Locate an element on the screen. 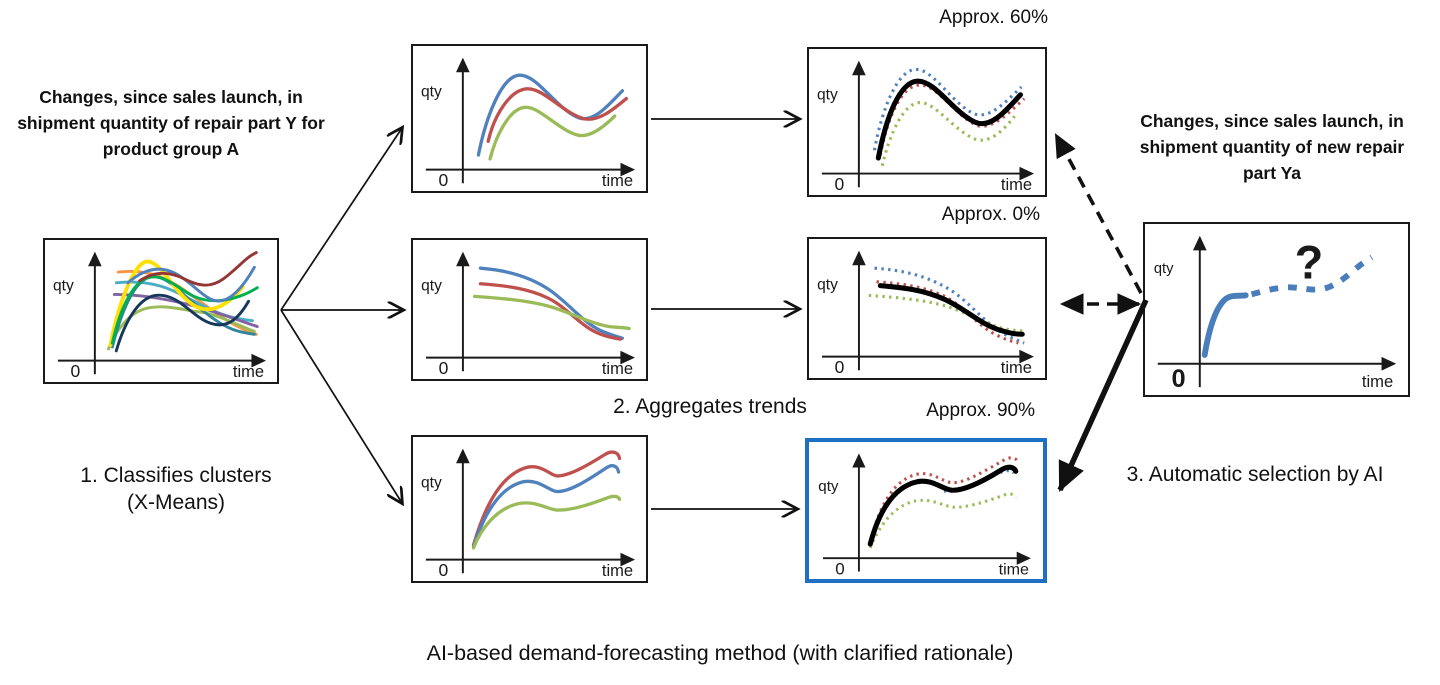 The width and height of the screenshot is (1440, 685). source-line-purple is located at coordinates (185, 311).